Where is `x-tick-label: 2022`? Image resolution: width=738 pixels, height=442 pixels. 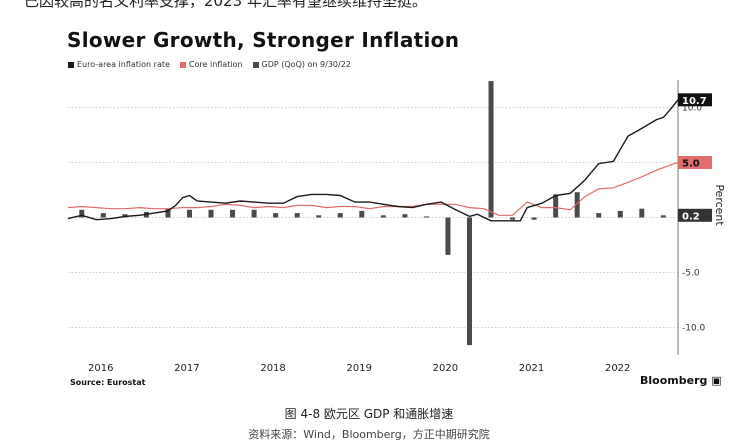
x-tick-label: 2022 is located at coordinates (617, 368).